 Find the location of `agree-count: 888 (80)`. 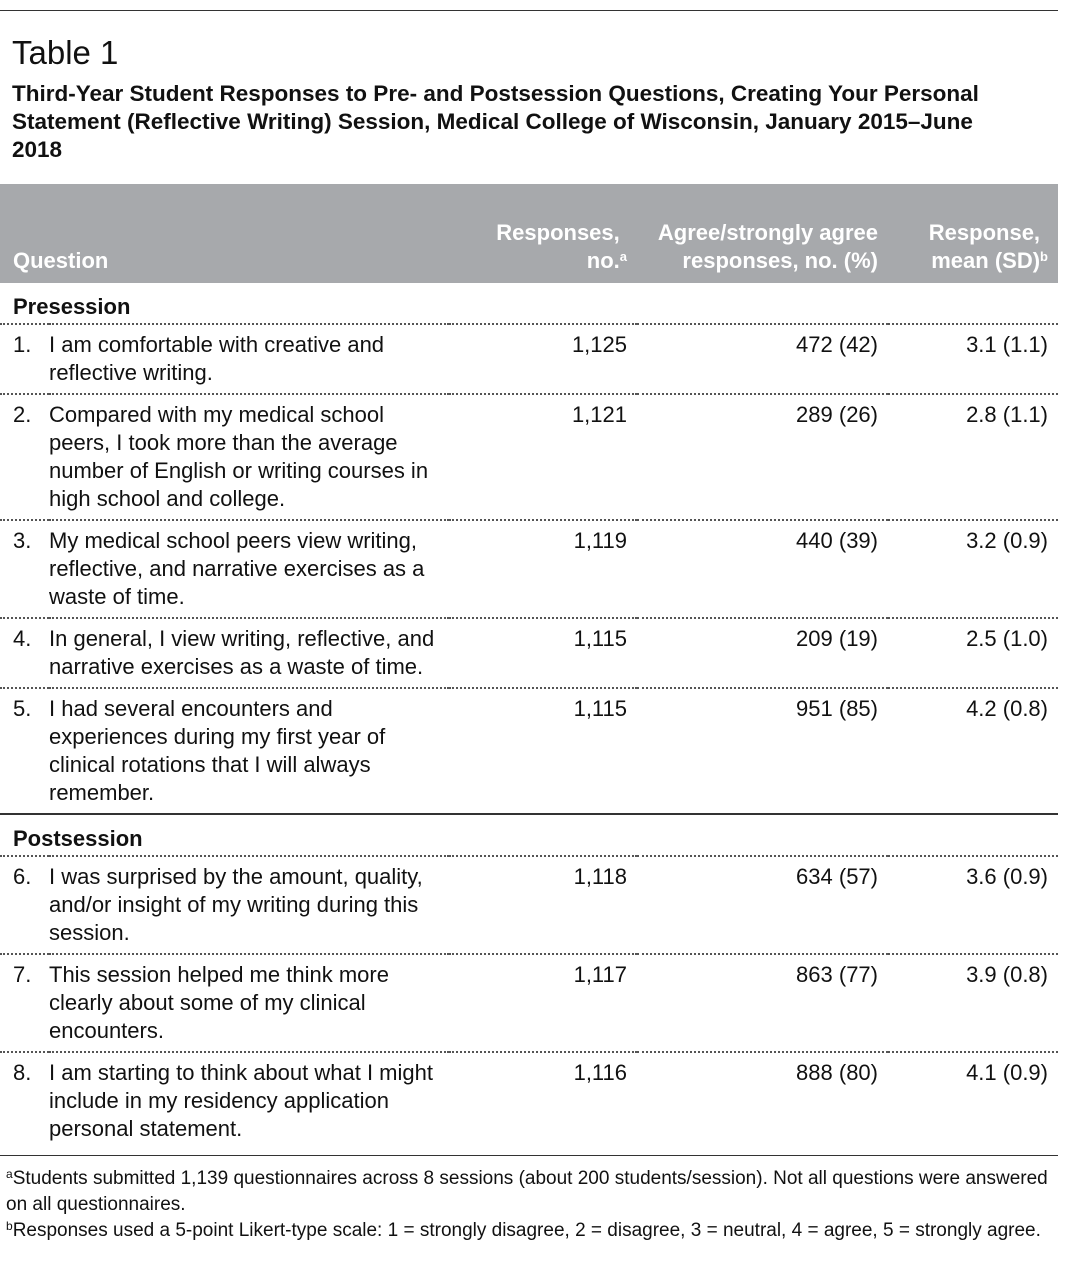

agree-count: 888 (80) is located at coordinates (762, 1103).